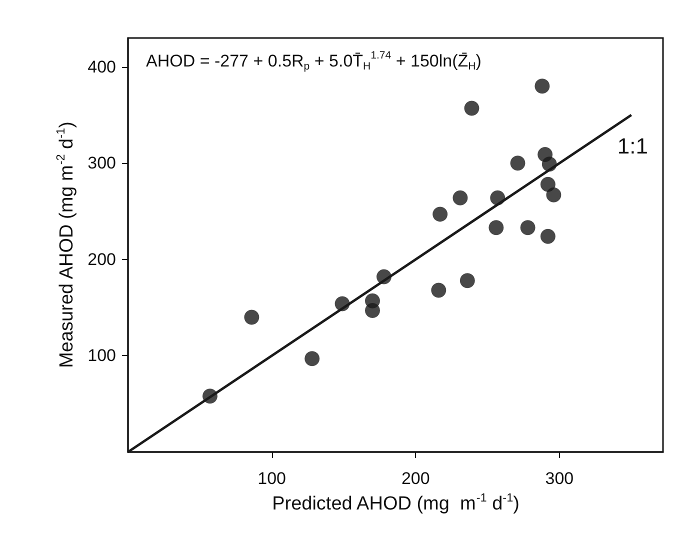 The width and height of the screenshot is (679, 537). What do you see at coordinates (102, 356) in the screenshot?
I see `y-tick-label: 100` at bounding box center [102, 356].